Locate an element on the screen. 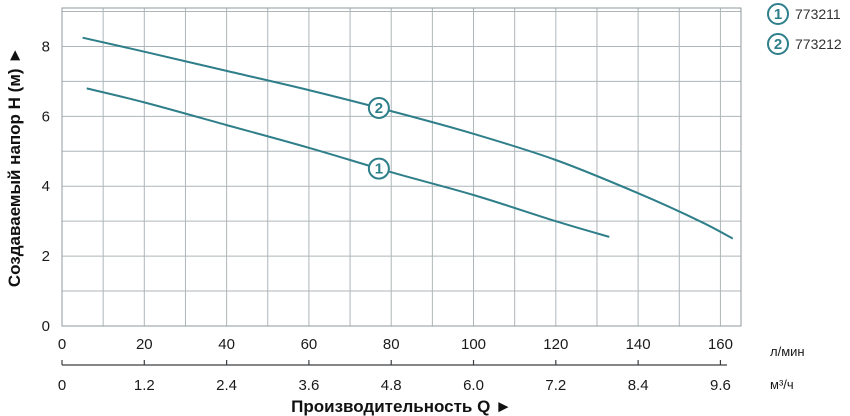 Image resolution: width=850 pixels, height=416 pixels. y-tick-label: 0 is located at coordinates (46, 326).